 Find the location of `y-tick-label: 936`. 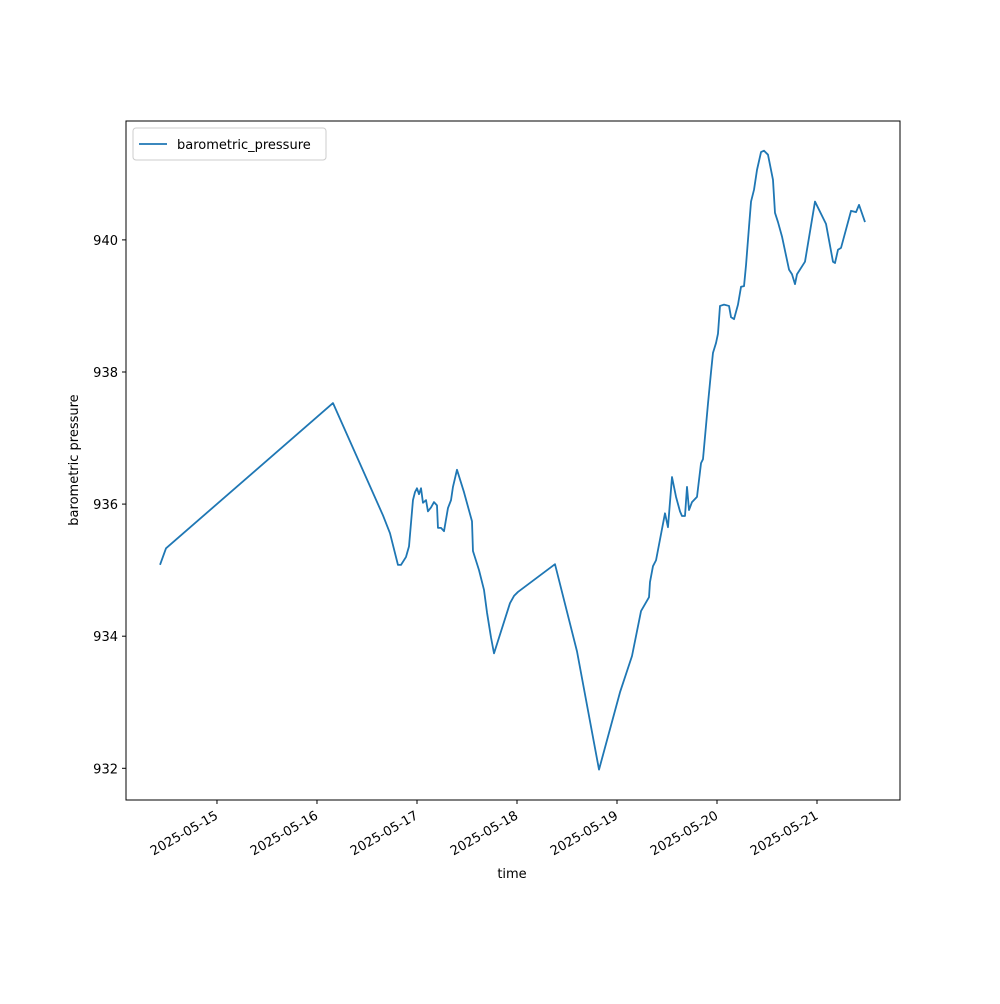

y-tick-label: 936 is located at coordinates (105, 505).